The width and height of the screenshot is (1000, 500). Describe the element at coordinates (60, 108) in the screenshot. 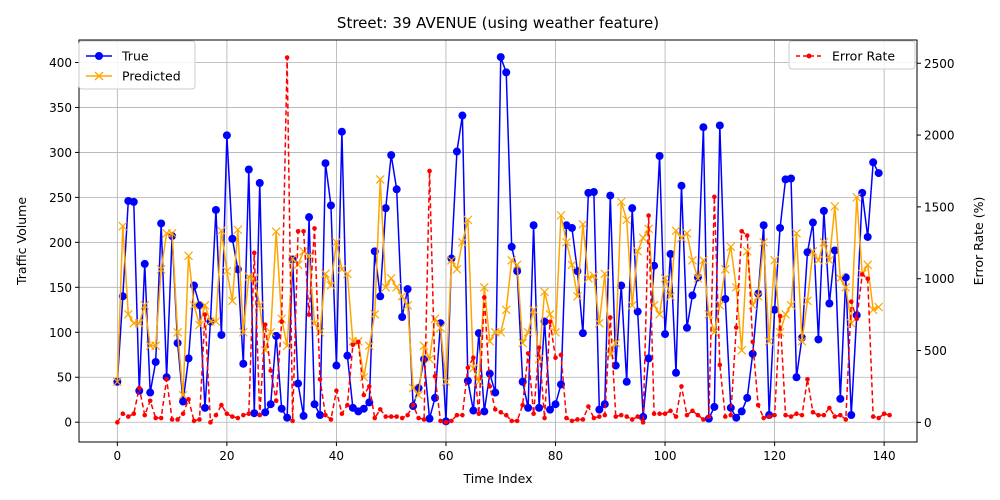

I see `y-left-tick-label: 350` at that location.